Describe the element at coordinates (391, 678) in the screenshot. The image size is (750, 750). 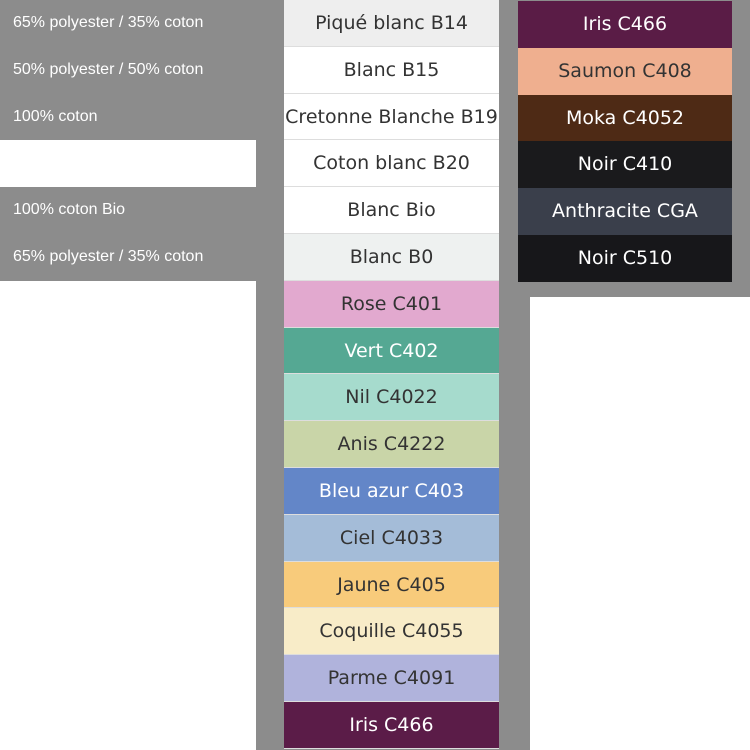
I see `color-swatch: Parme C4091` at that location.